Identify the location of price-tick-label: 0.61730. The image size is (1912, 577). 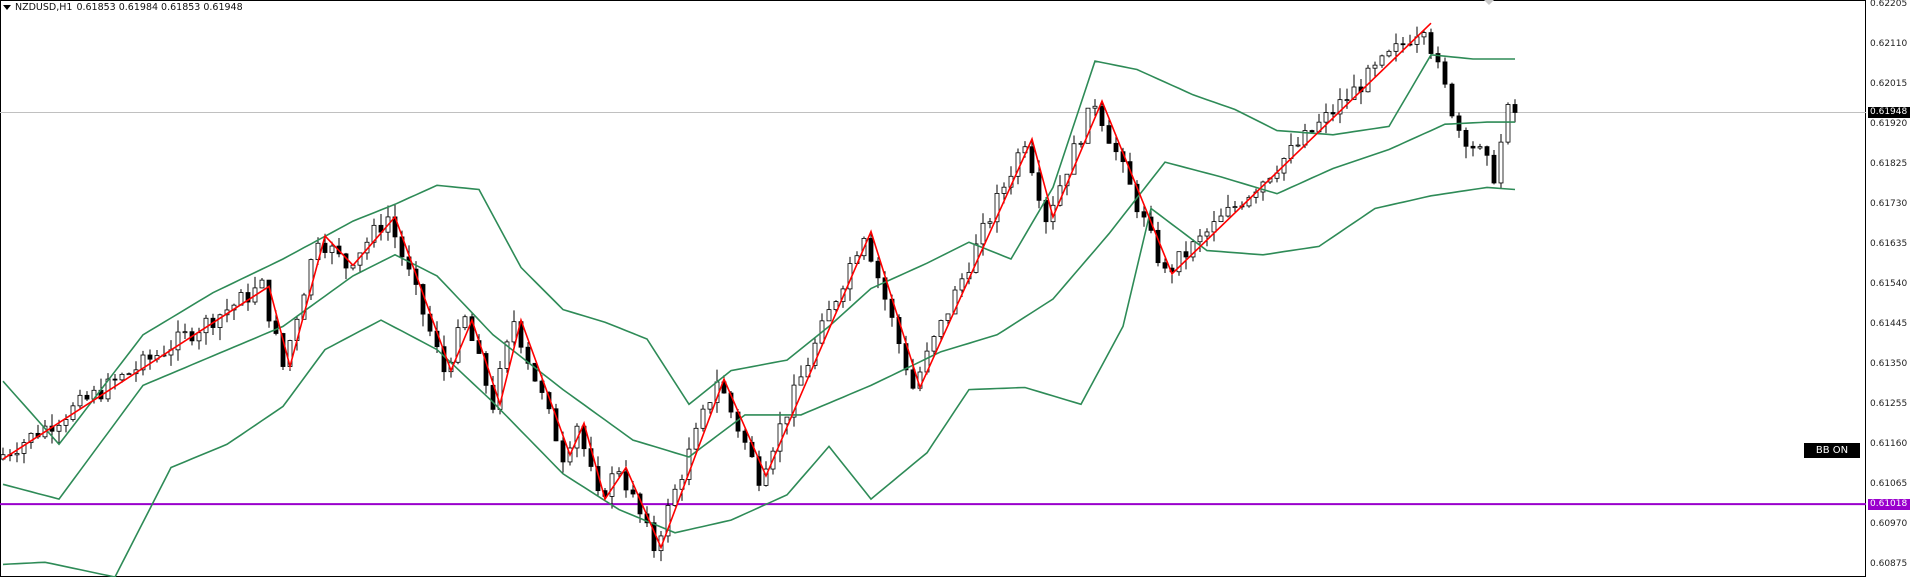
(1889, 204).